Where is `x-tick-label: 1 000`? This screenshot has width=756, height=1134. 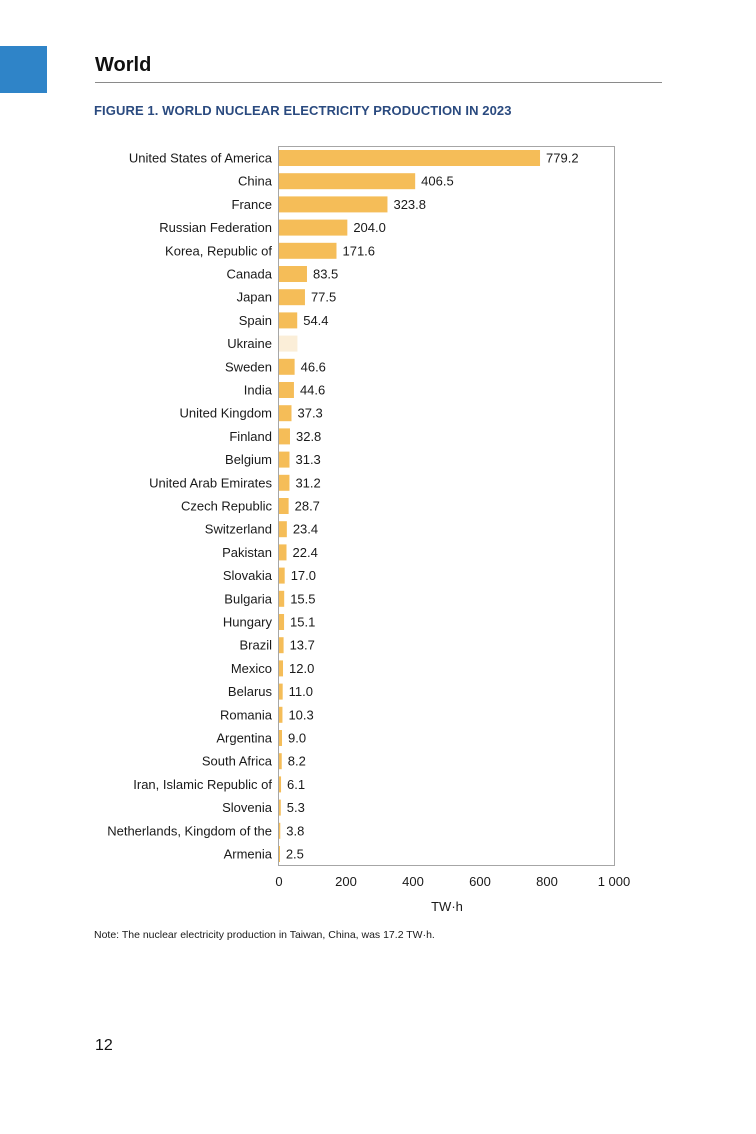 x-tick-label: 1 000 is located at coordinates (614, 881).